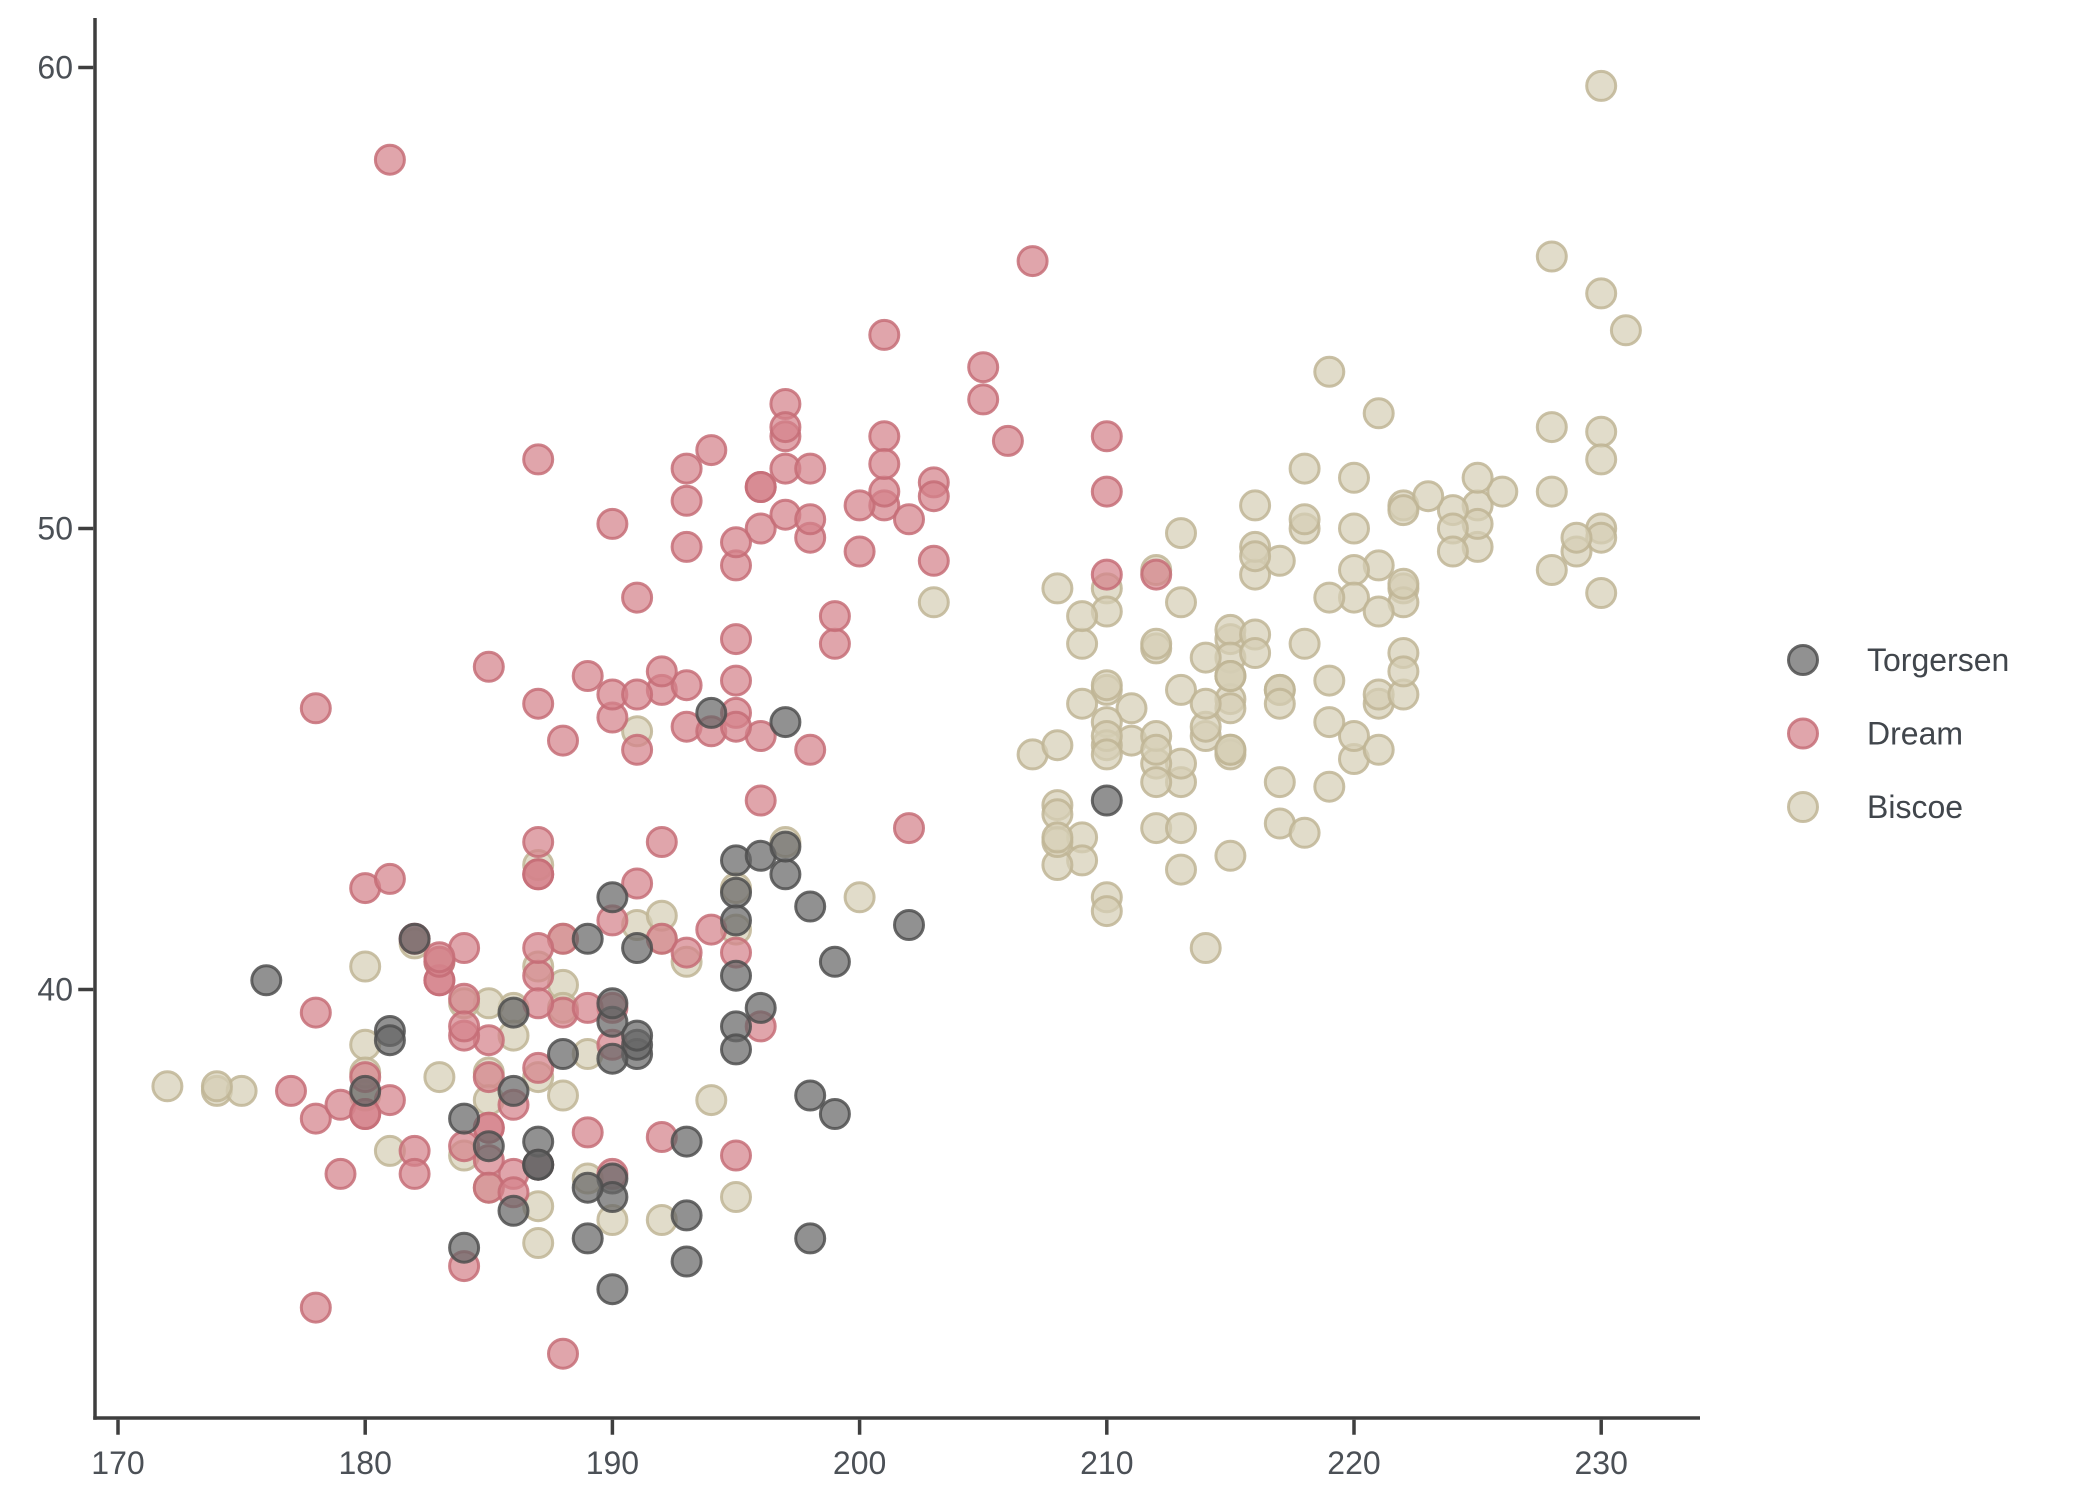  I want to click on y-tick-label: 40, so click(55, 990).